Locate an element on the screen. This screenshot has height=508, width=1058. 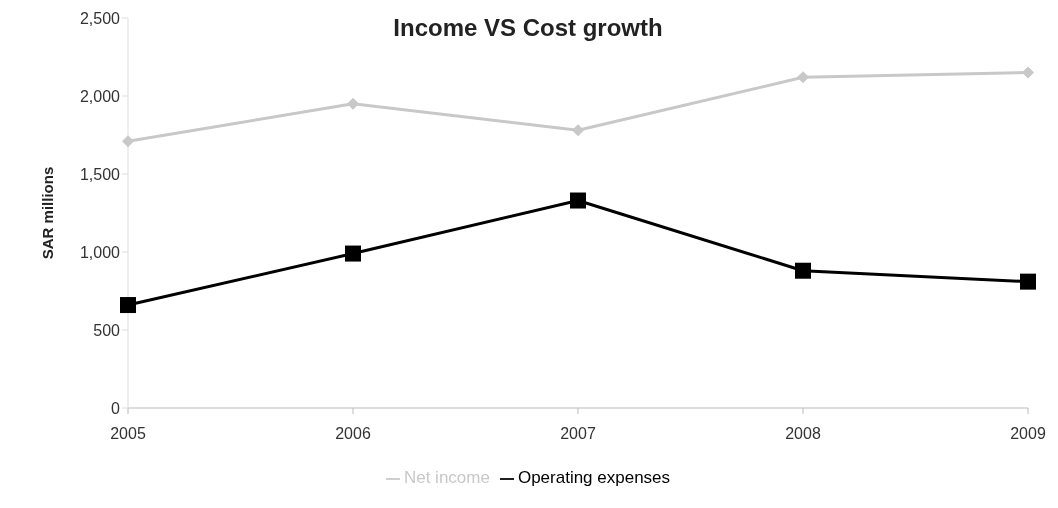
x-tick-label: 2008 is located at coordinates (803, 434).